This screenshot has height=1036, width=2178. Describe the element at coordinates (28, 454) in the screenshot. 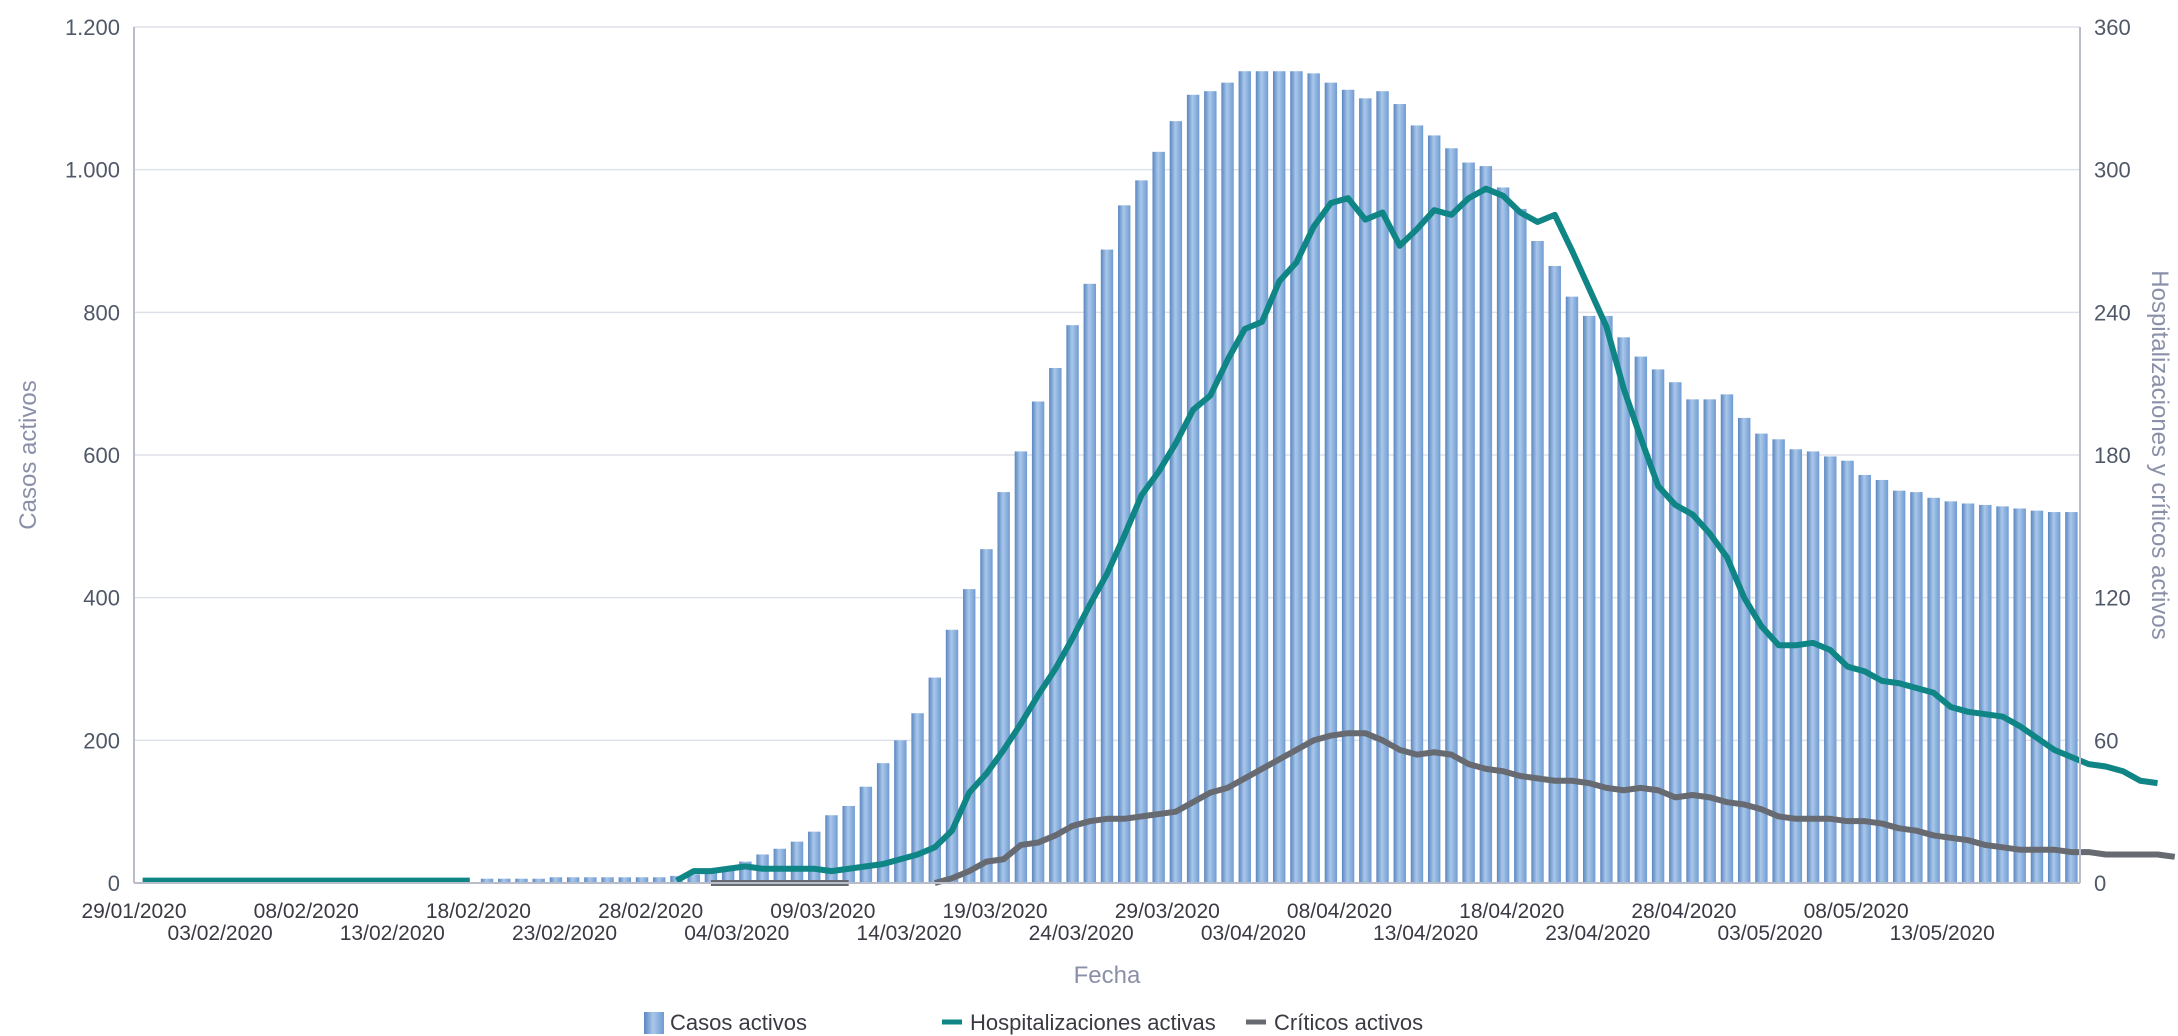

I see `y-axis-title: Casos activos` at that location.